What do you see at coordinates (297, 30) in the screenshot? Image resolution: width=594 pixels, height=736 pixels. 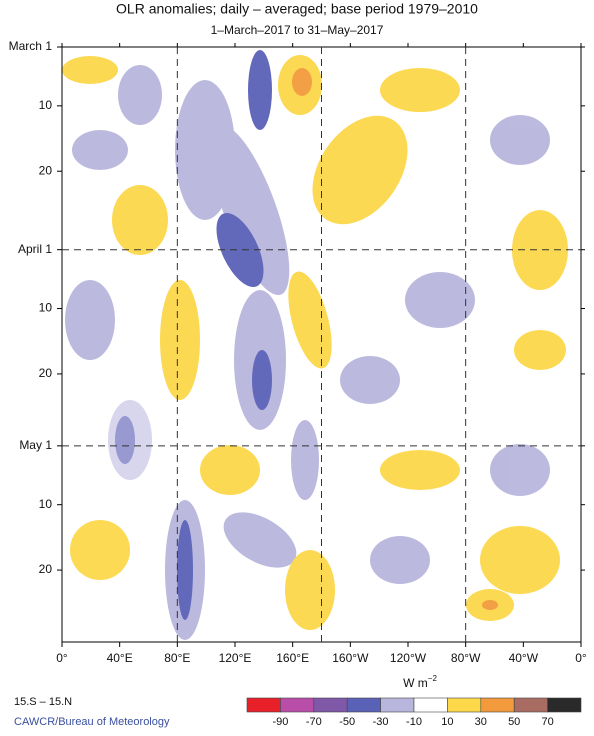 I see `chart-subtitle: 1–March–2017 to 31–May–2017` at bounding box center [297, 30].